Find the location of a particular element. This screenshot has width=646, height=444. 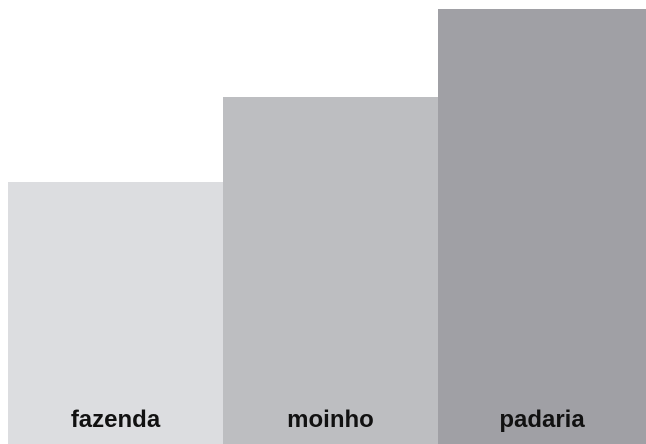

step-label-fazenda: fazenda is located at coordinates (115, 419).